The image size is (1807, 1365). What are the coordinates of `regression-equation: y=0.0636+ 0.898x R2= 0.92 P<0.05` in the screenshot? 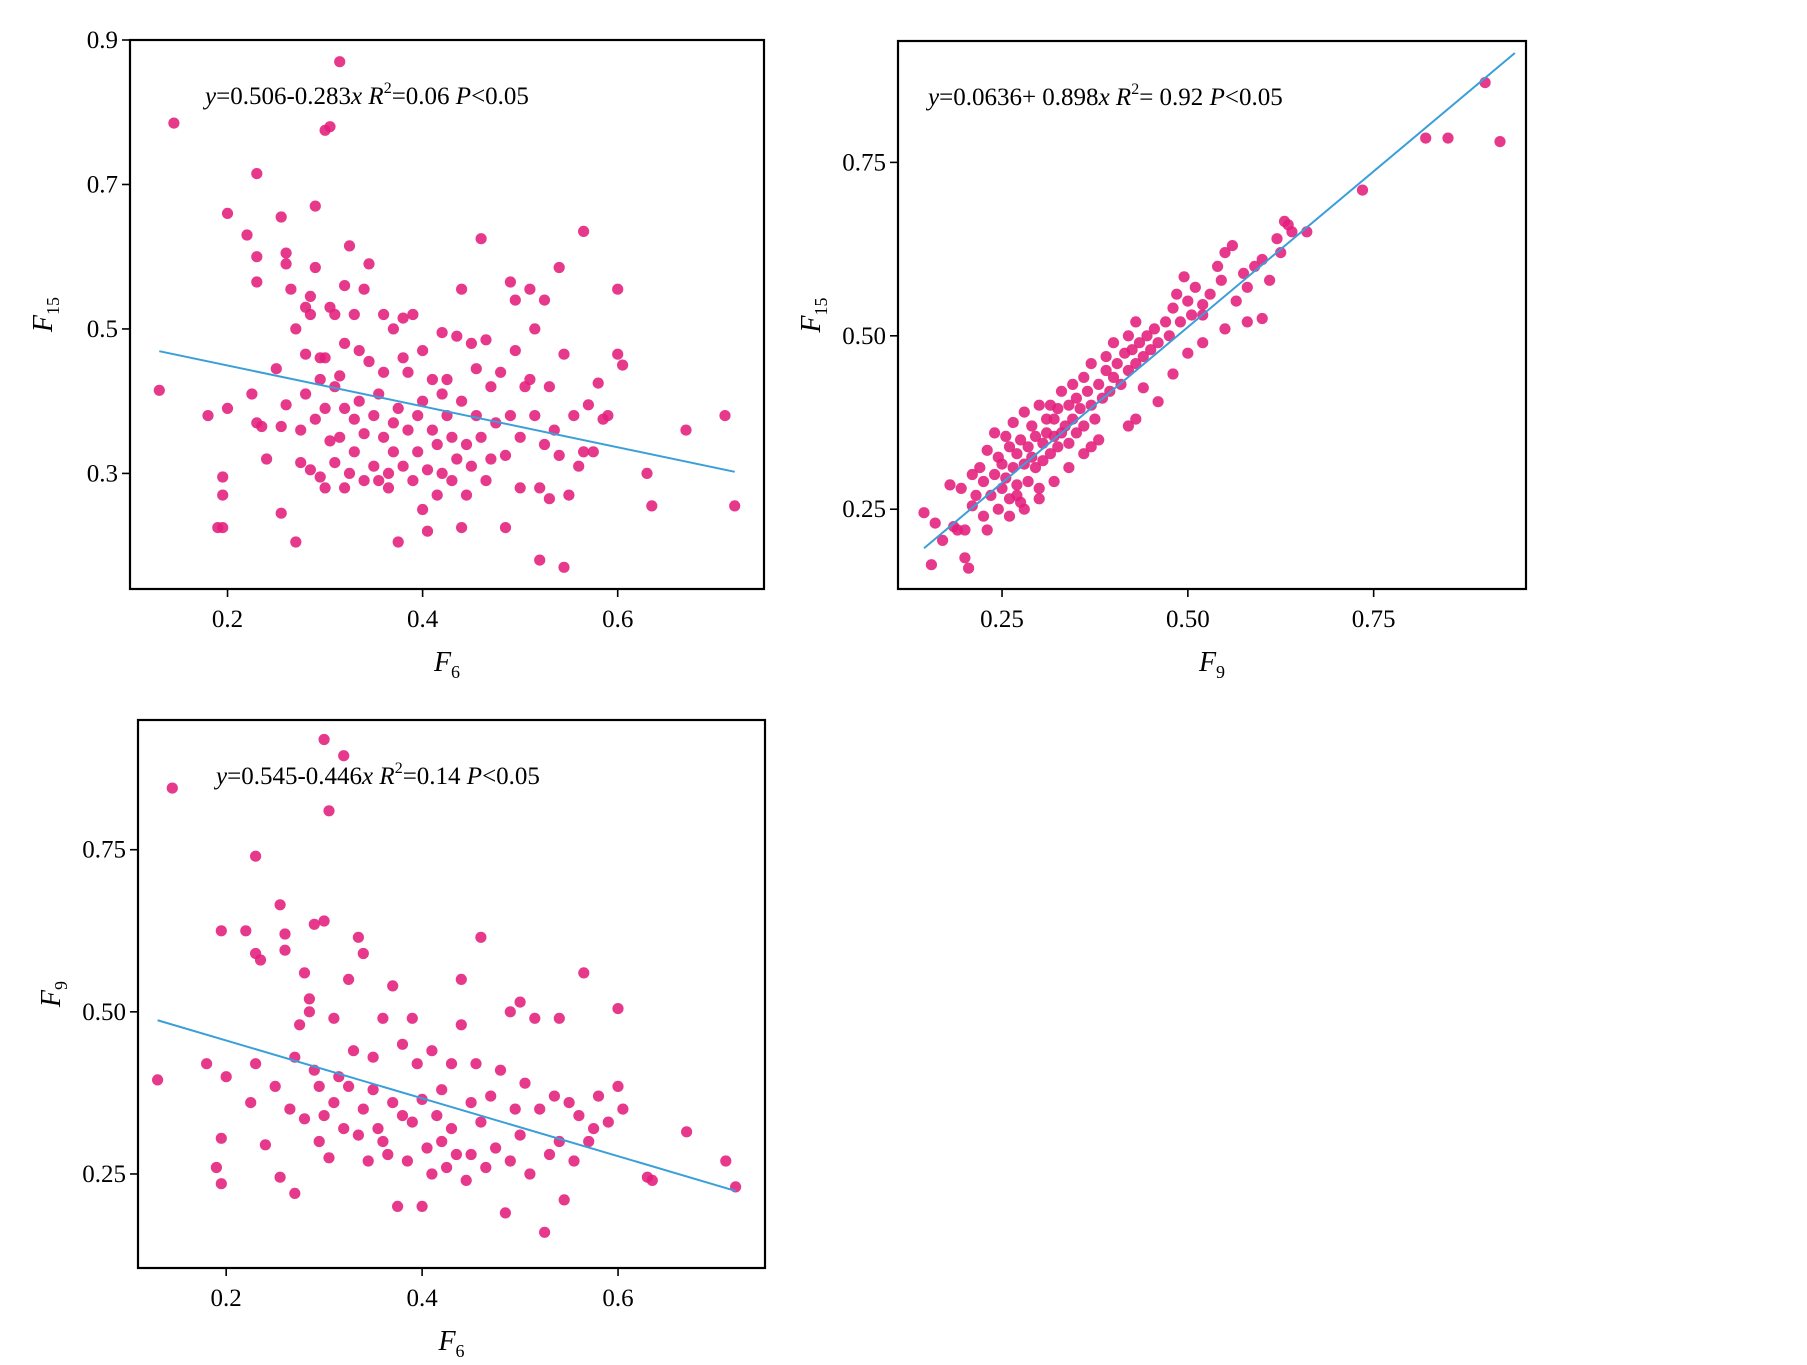 It's located at (1104, 96).